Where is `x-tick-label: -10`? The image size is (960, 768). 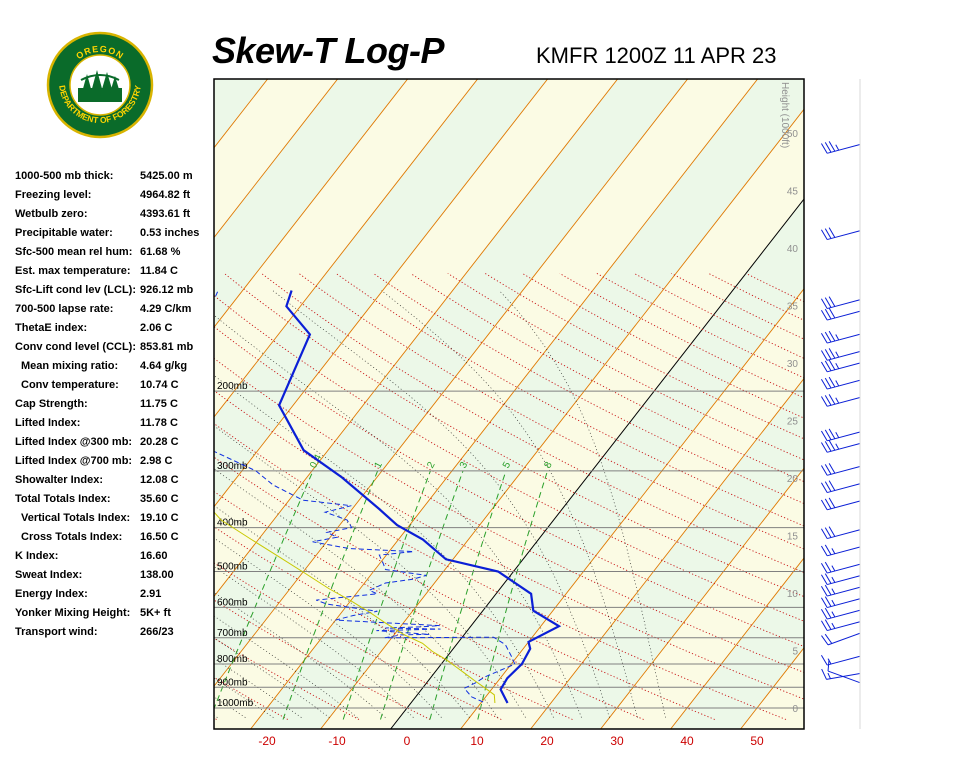 x-tick-label: -10 is located at coordinates (337, 741).